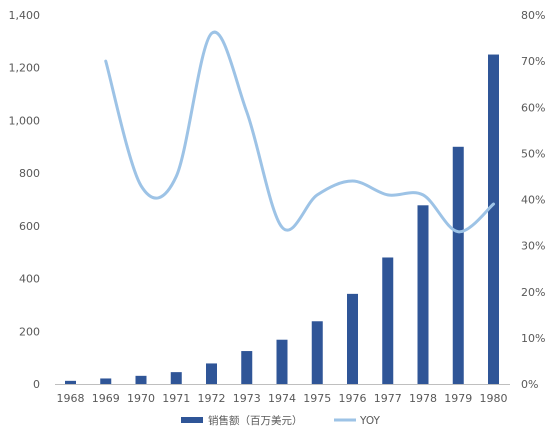 This screenshot has height=439, width=550. I want to click on right-axis-ticks: 0% 10% 20% 30% 40% 50% 60% 70% 80%, so click(533, 200).